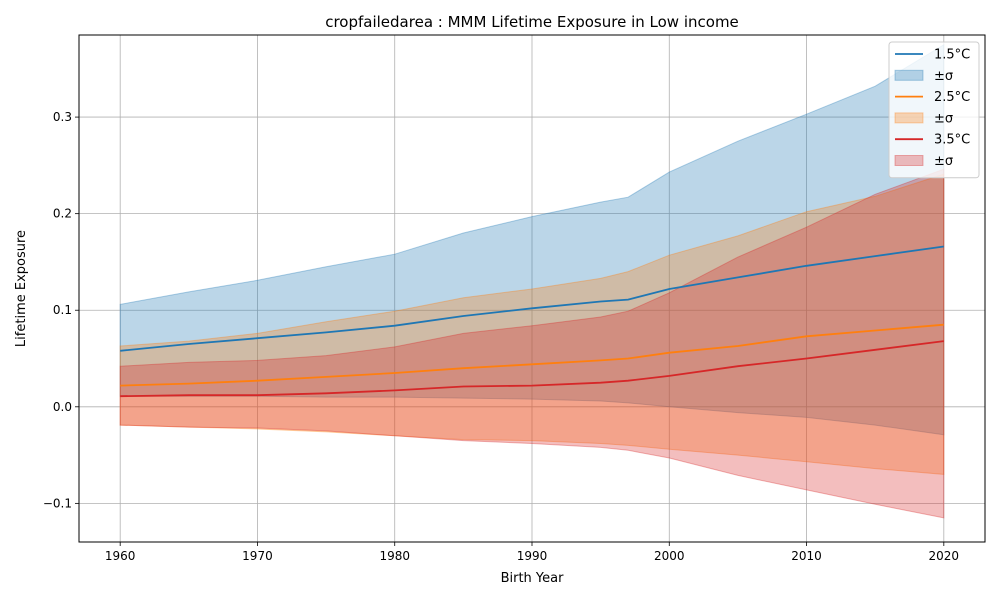 Image resolution: width=1000 pixels, height=604 pixels. I want to click on y-axis-ticks: −0.1 0.0 0.1 0.2 0.3, so click(61, 310).